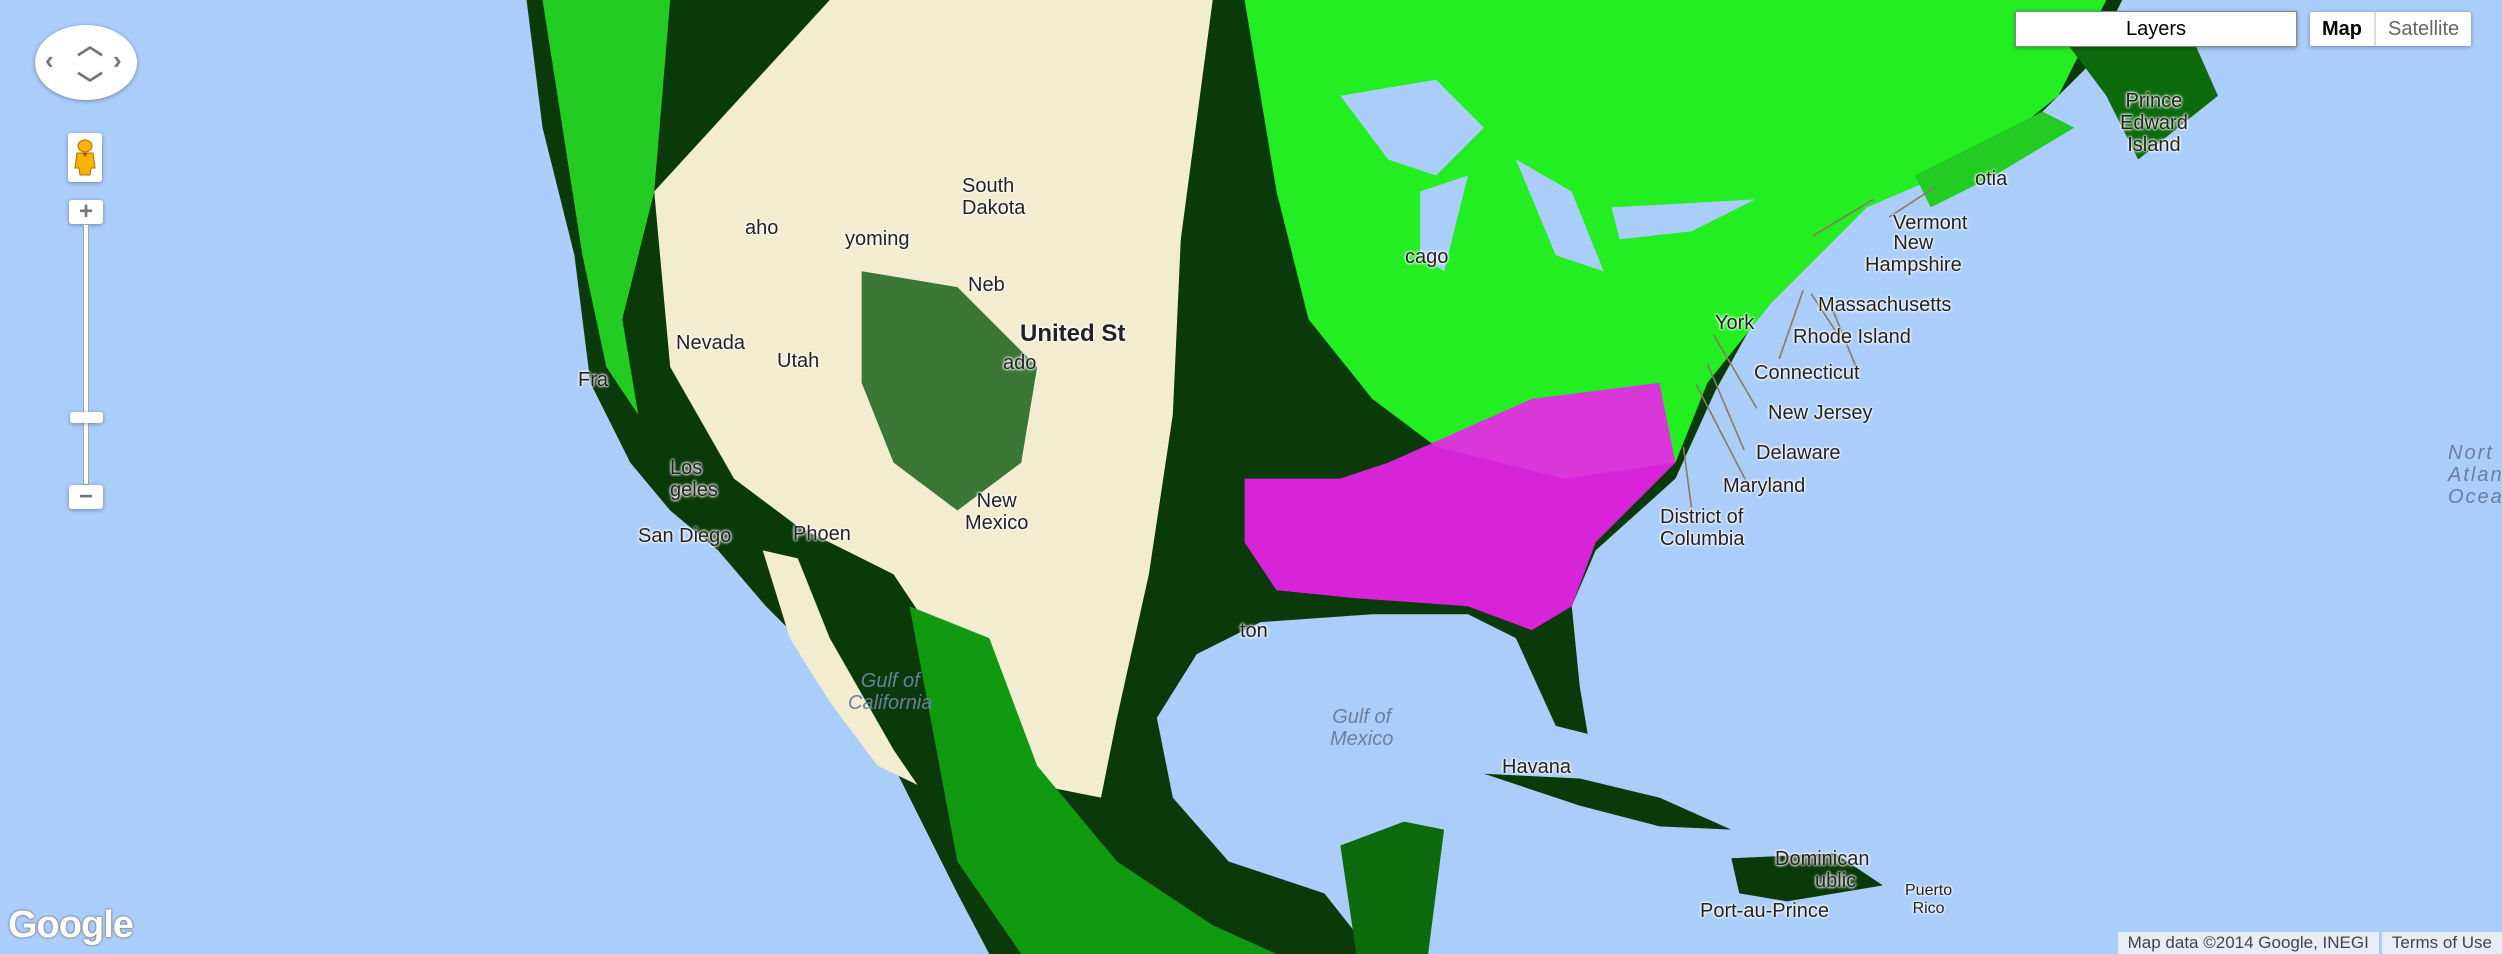 This screenshot has width=2502, height=954. I want to click on label-connecticut: Connecticut, so click(1807, 373).